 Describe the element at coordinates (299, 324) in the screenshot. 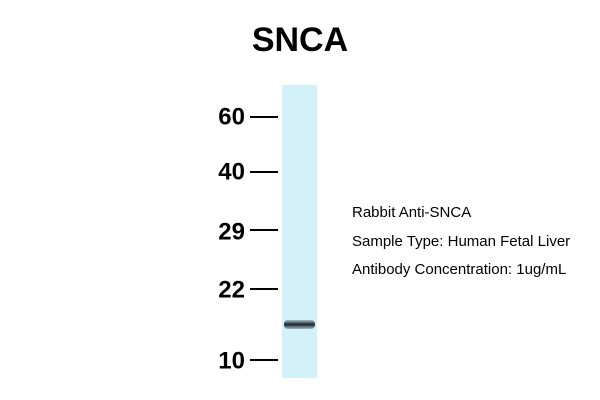

I see `band` at that location.